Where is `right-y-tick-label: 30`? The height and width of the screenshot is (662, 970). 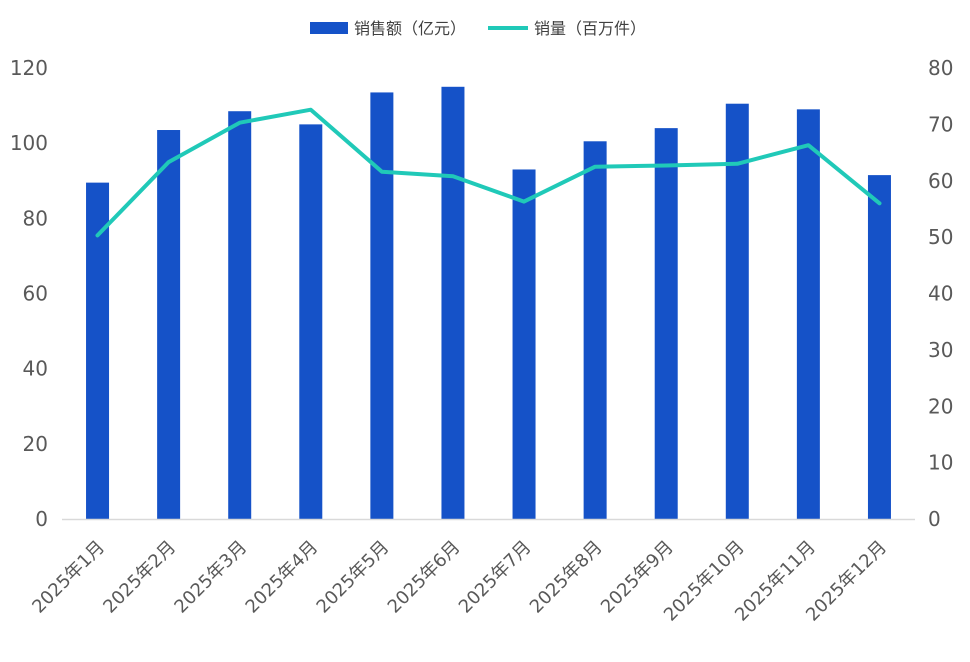 right-y-tick-label: 30 is located at coordinates (940, 350).